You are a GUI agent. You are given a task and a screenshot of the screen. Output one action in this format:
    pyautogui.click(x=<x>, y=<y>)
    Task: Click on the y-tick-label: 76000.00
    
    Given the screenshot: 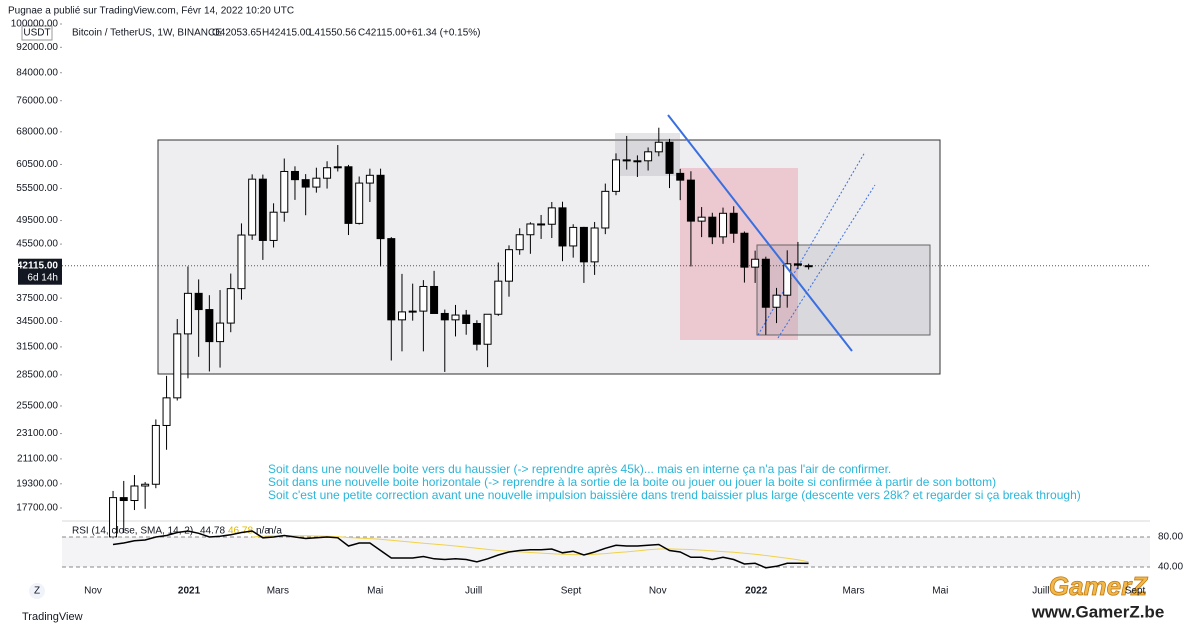 What is the action you would take?
    pyautogui.click(x=37, y=100)
    